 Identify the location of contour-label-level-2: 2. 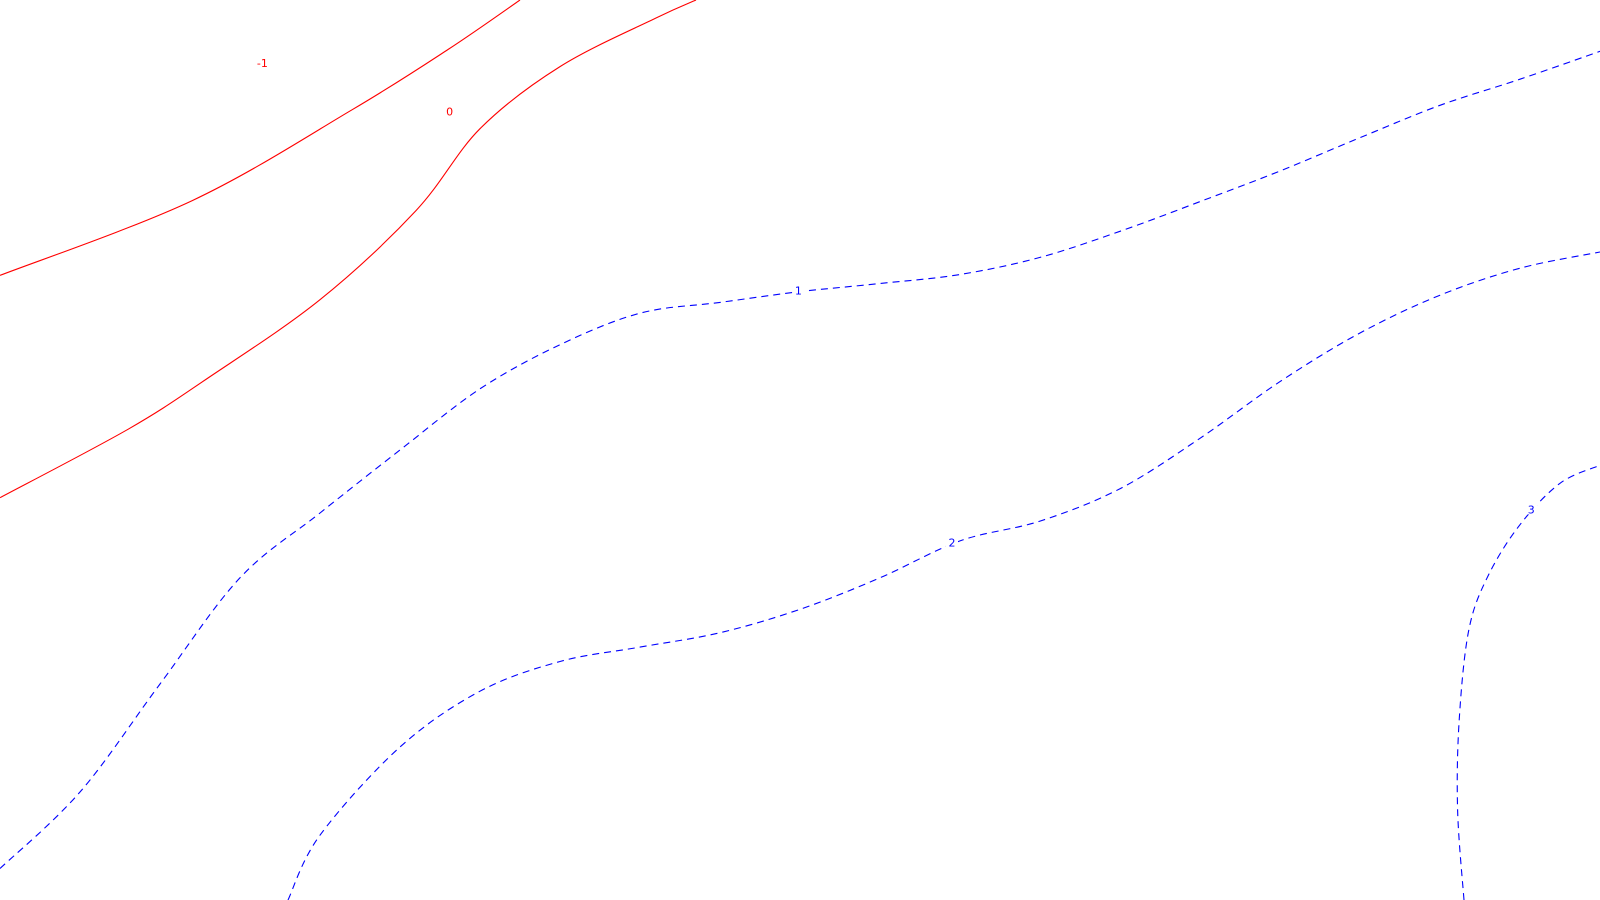
(952, 543).